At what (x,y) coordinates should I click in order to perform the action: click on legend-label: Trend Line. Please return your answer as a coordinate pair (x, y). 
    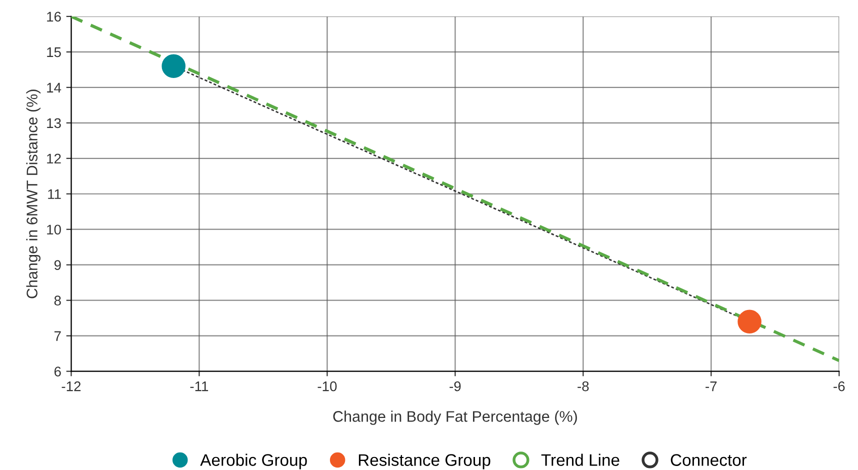
    Looking at the image, I should click on (580, 460).